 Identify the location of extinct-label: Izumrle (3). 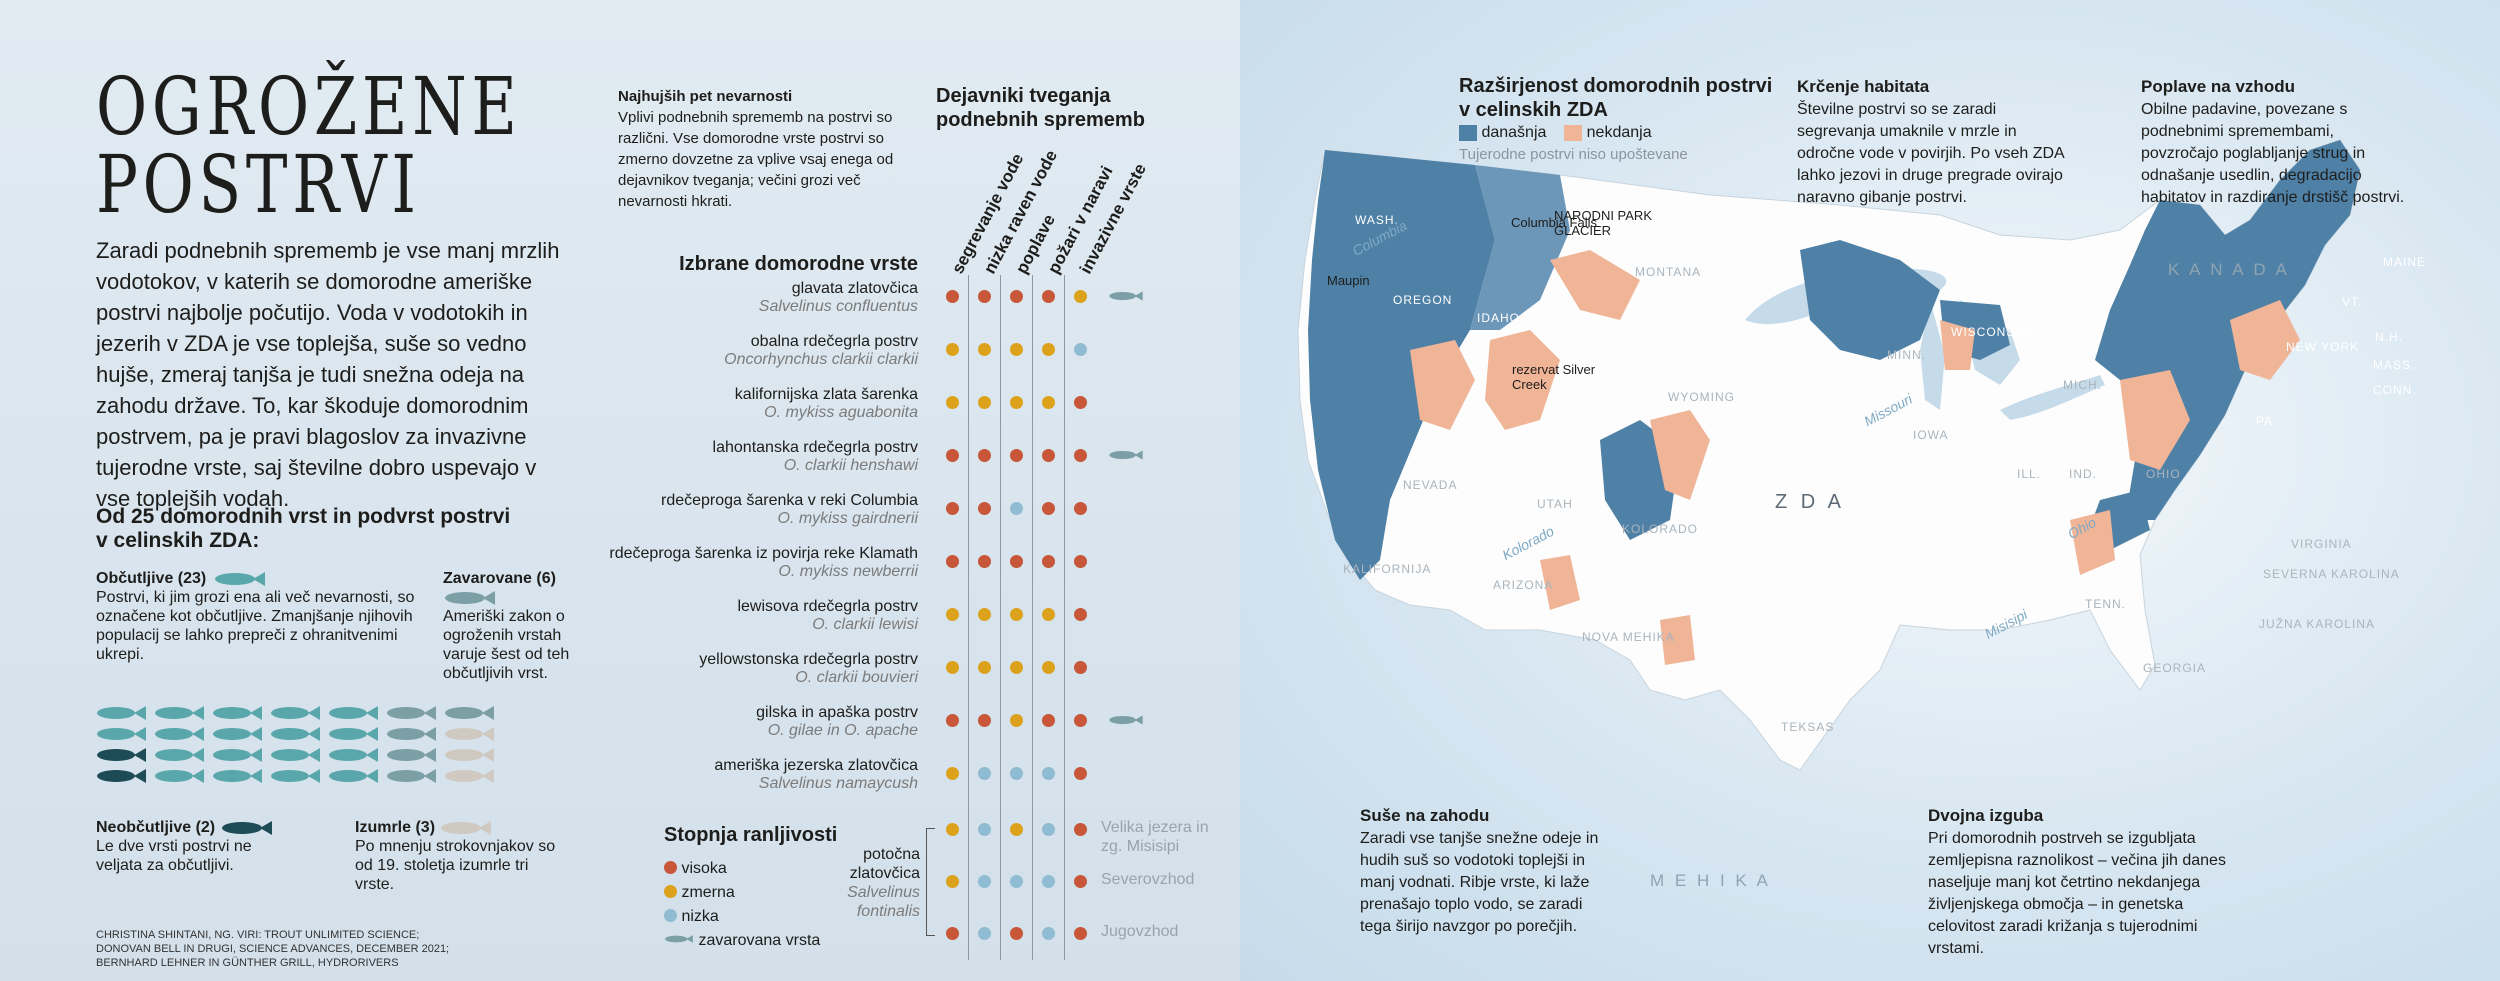
(395, 827).